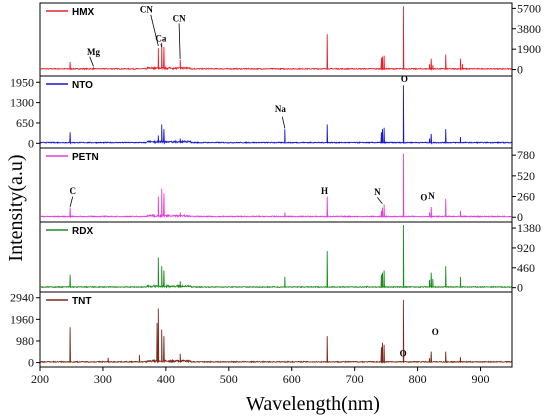  I want to click on y-ticks-petn: 0 260 520 780, so click(523, 186).